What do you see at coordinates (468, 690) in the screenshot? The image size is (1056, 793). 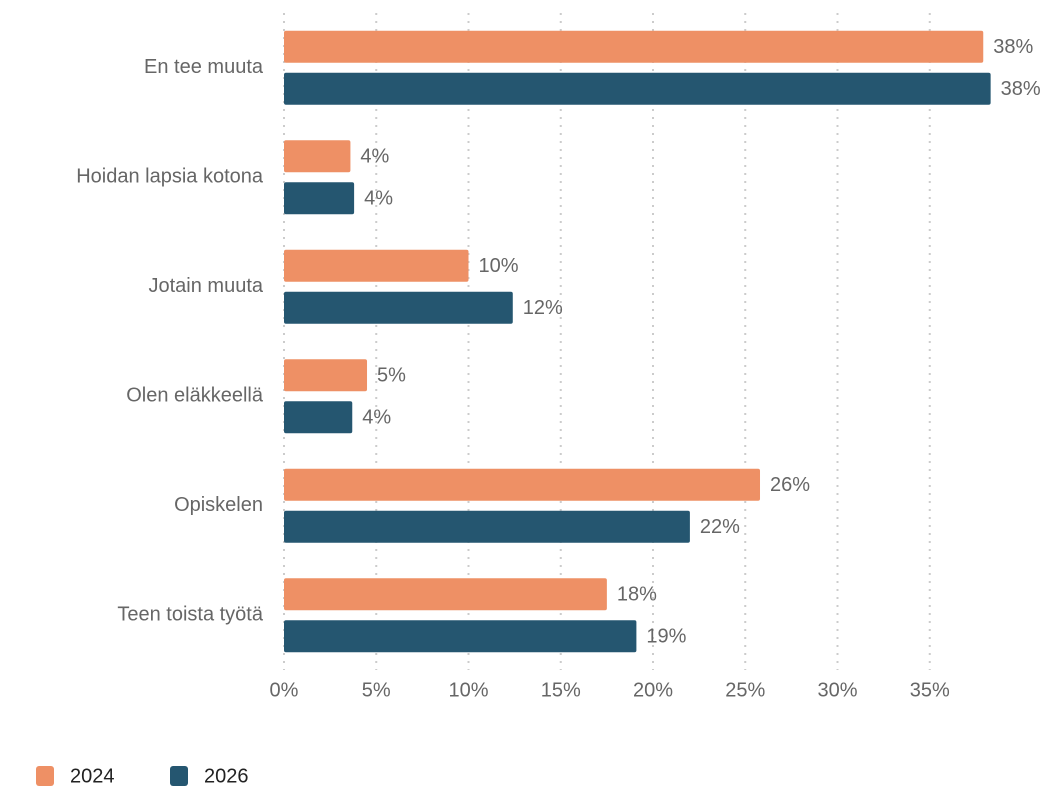 I see `x-tick-label: 10%` at bounding box center [468, 690].